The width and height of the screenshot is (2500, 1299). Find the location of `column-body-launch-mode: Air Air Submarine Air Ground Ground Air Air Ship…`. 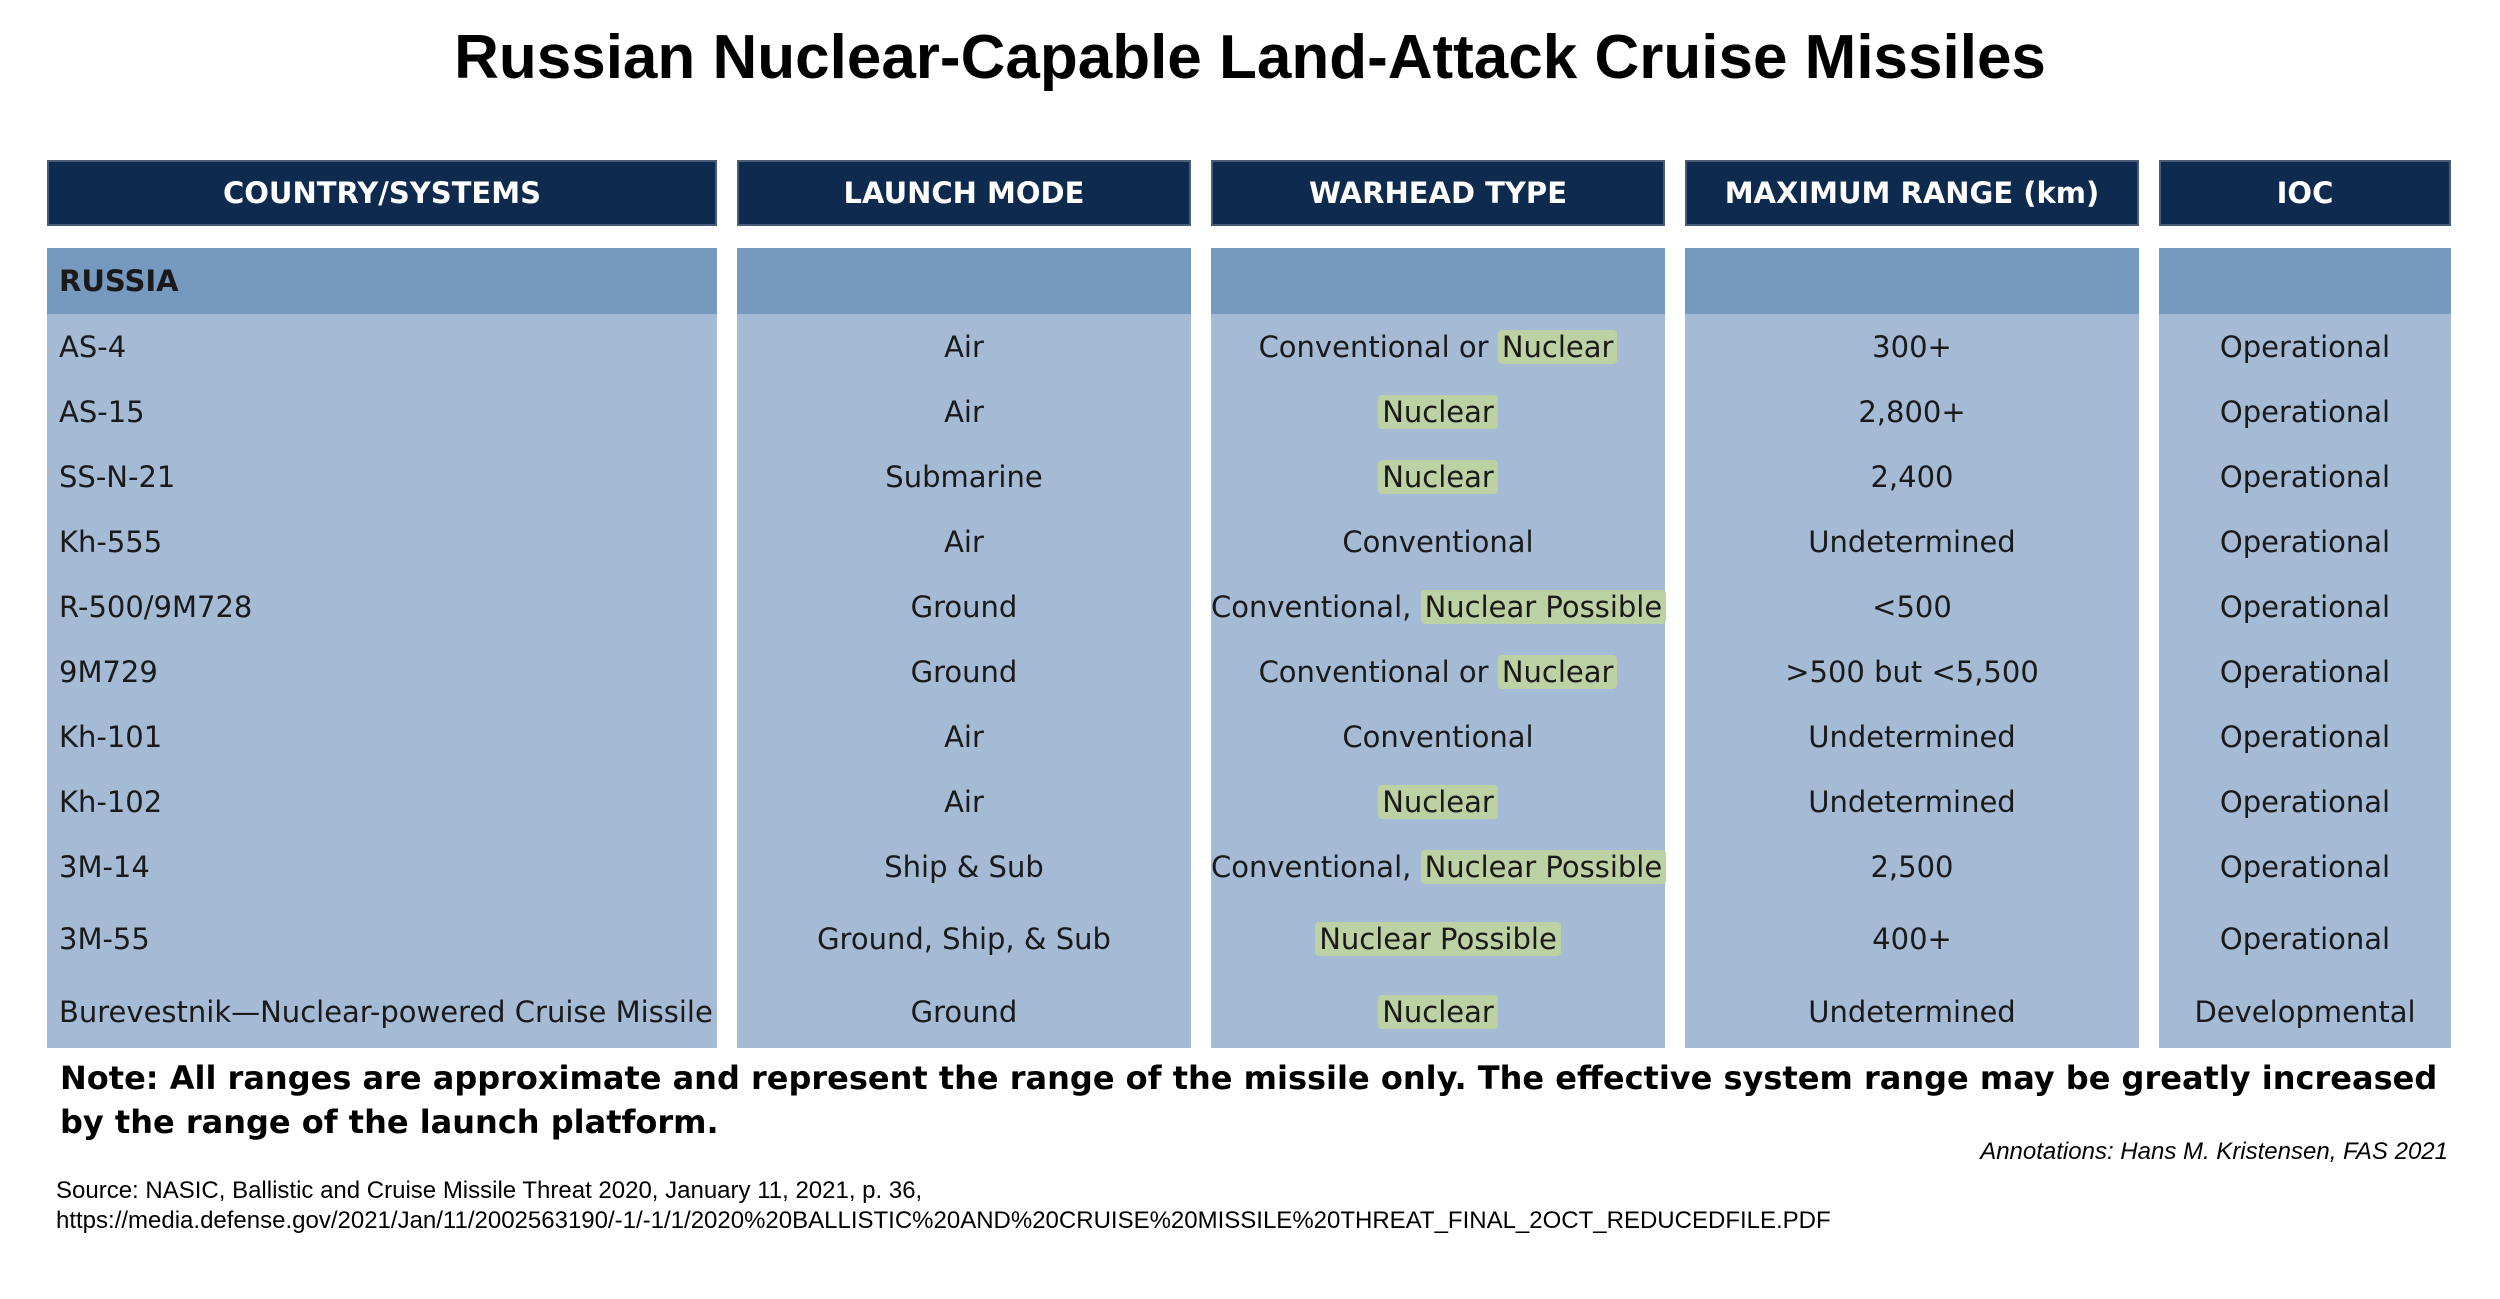

column-body-launch-mode: Air Air Submarine Air Ground Ground Air Air Ship… is located at coordinates (964, 648).